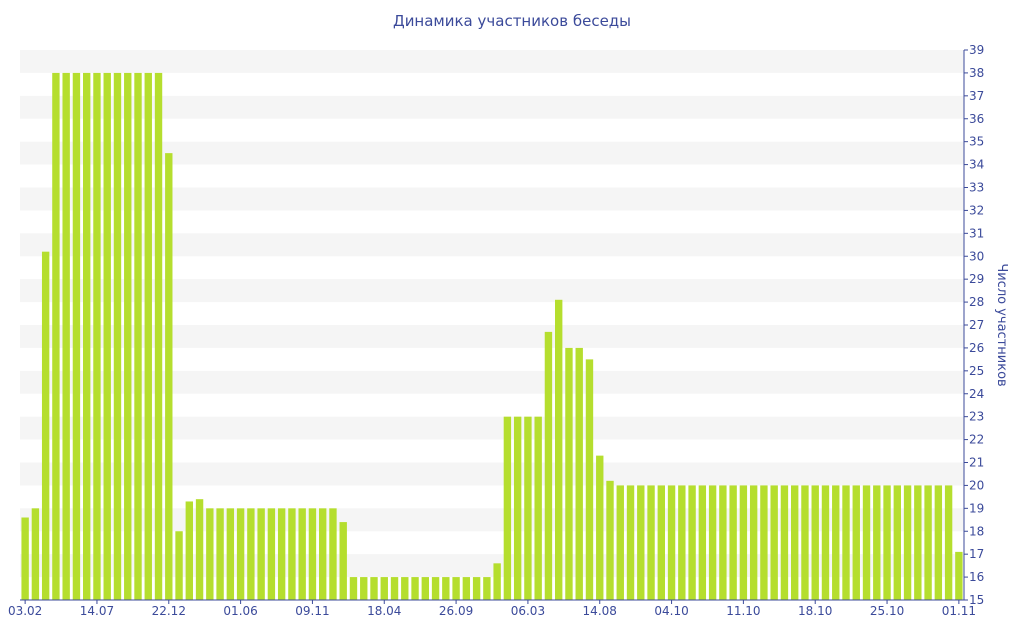  Describe the element at coordinates (976, 325) in the screenshot. I see `y-tick-label: 27` at that location.